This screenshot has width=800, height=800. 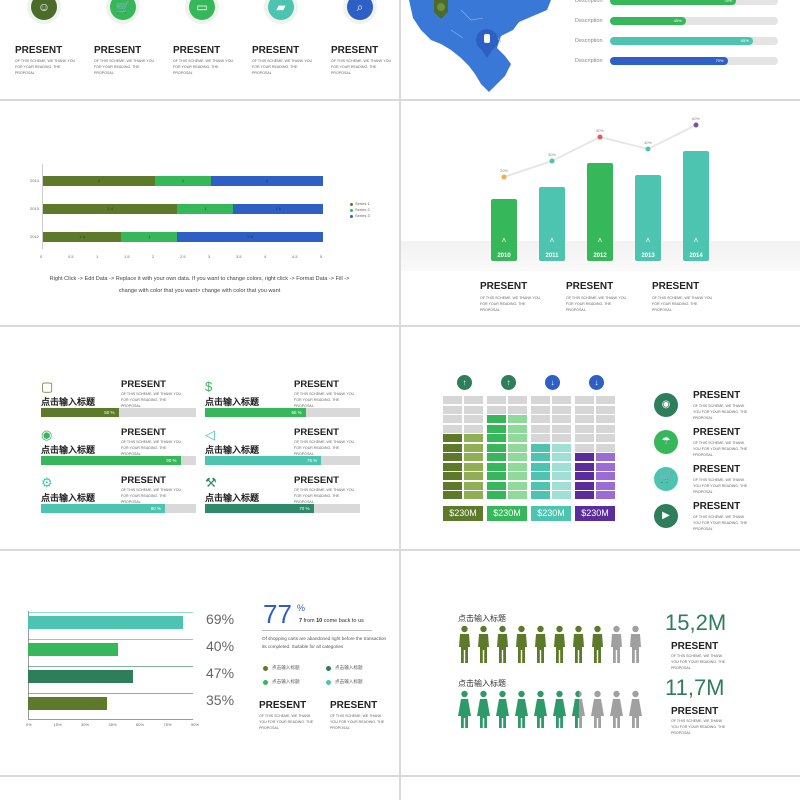 I want to click on female-person-icon, so click(x=559, y=710).